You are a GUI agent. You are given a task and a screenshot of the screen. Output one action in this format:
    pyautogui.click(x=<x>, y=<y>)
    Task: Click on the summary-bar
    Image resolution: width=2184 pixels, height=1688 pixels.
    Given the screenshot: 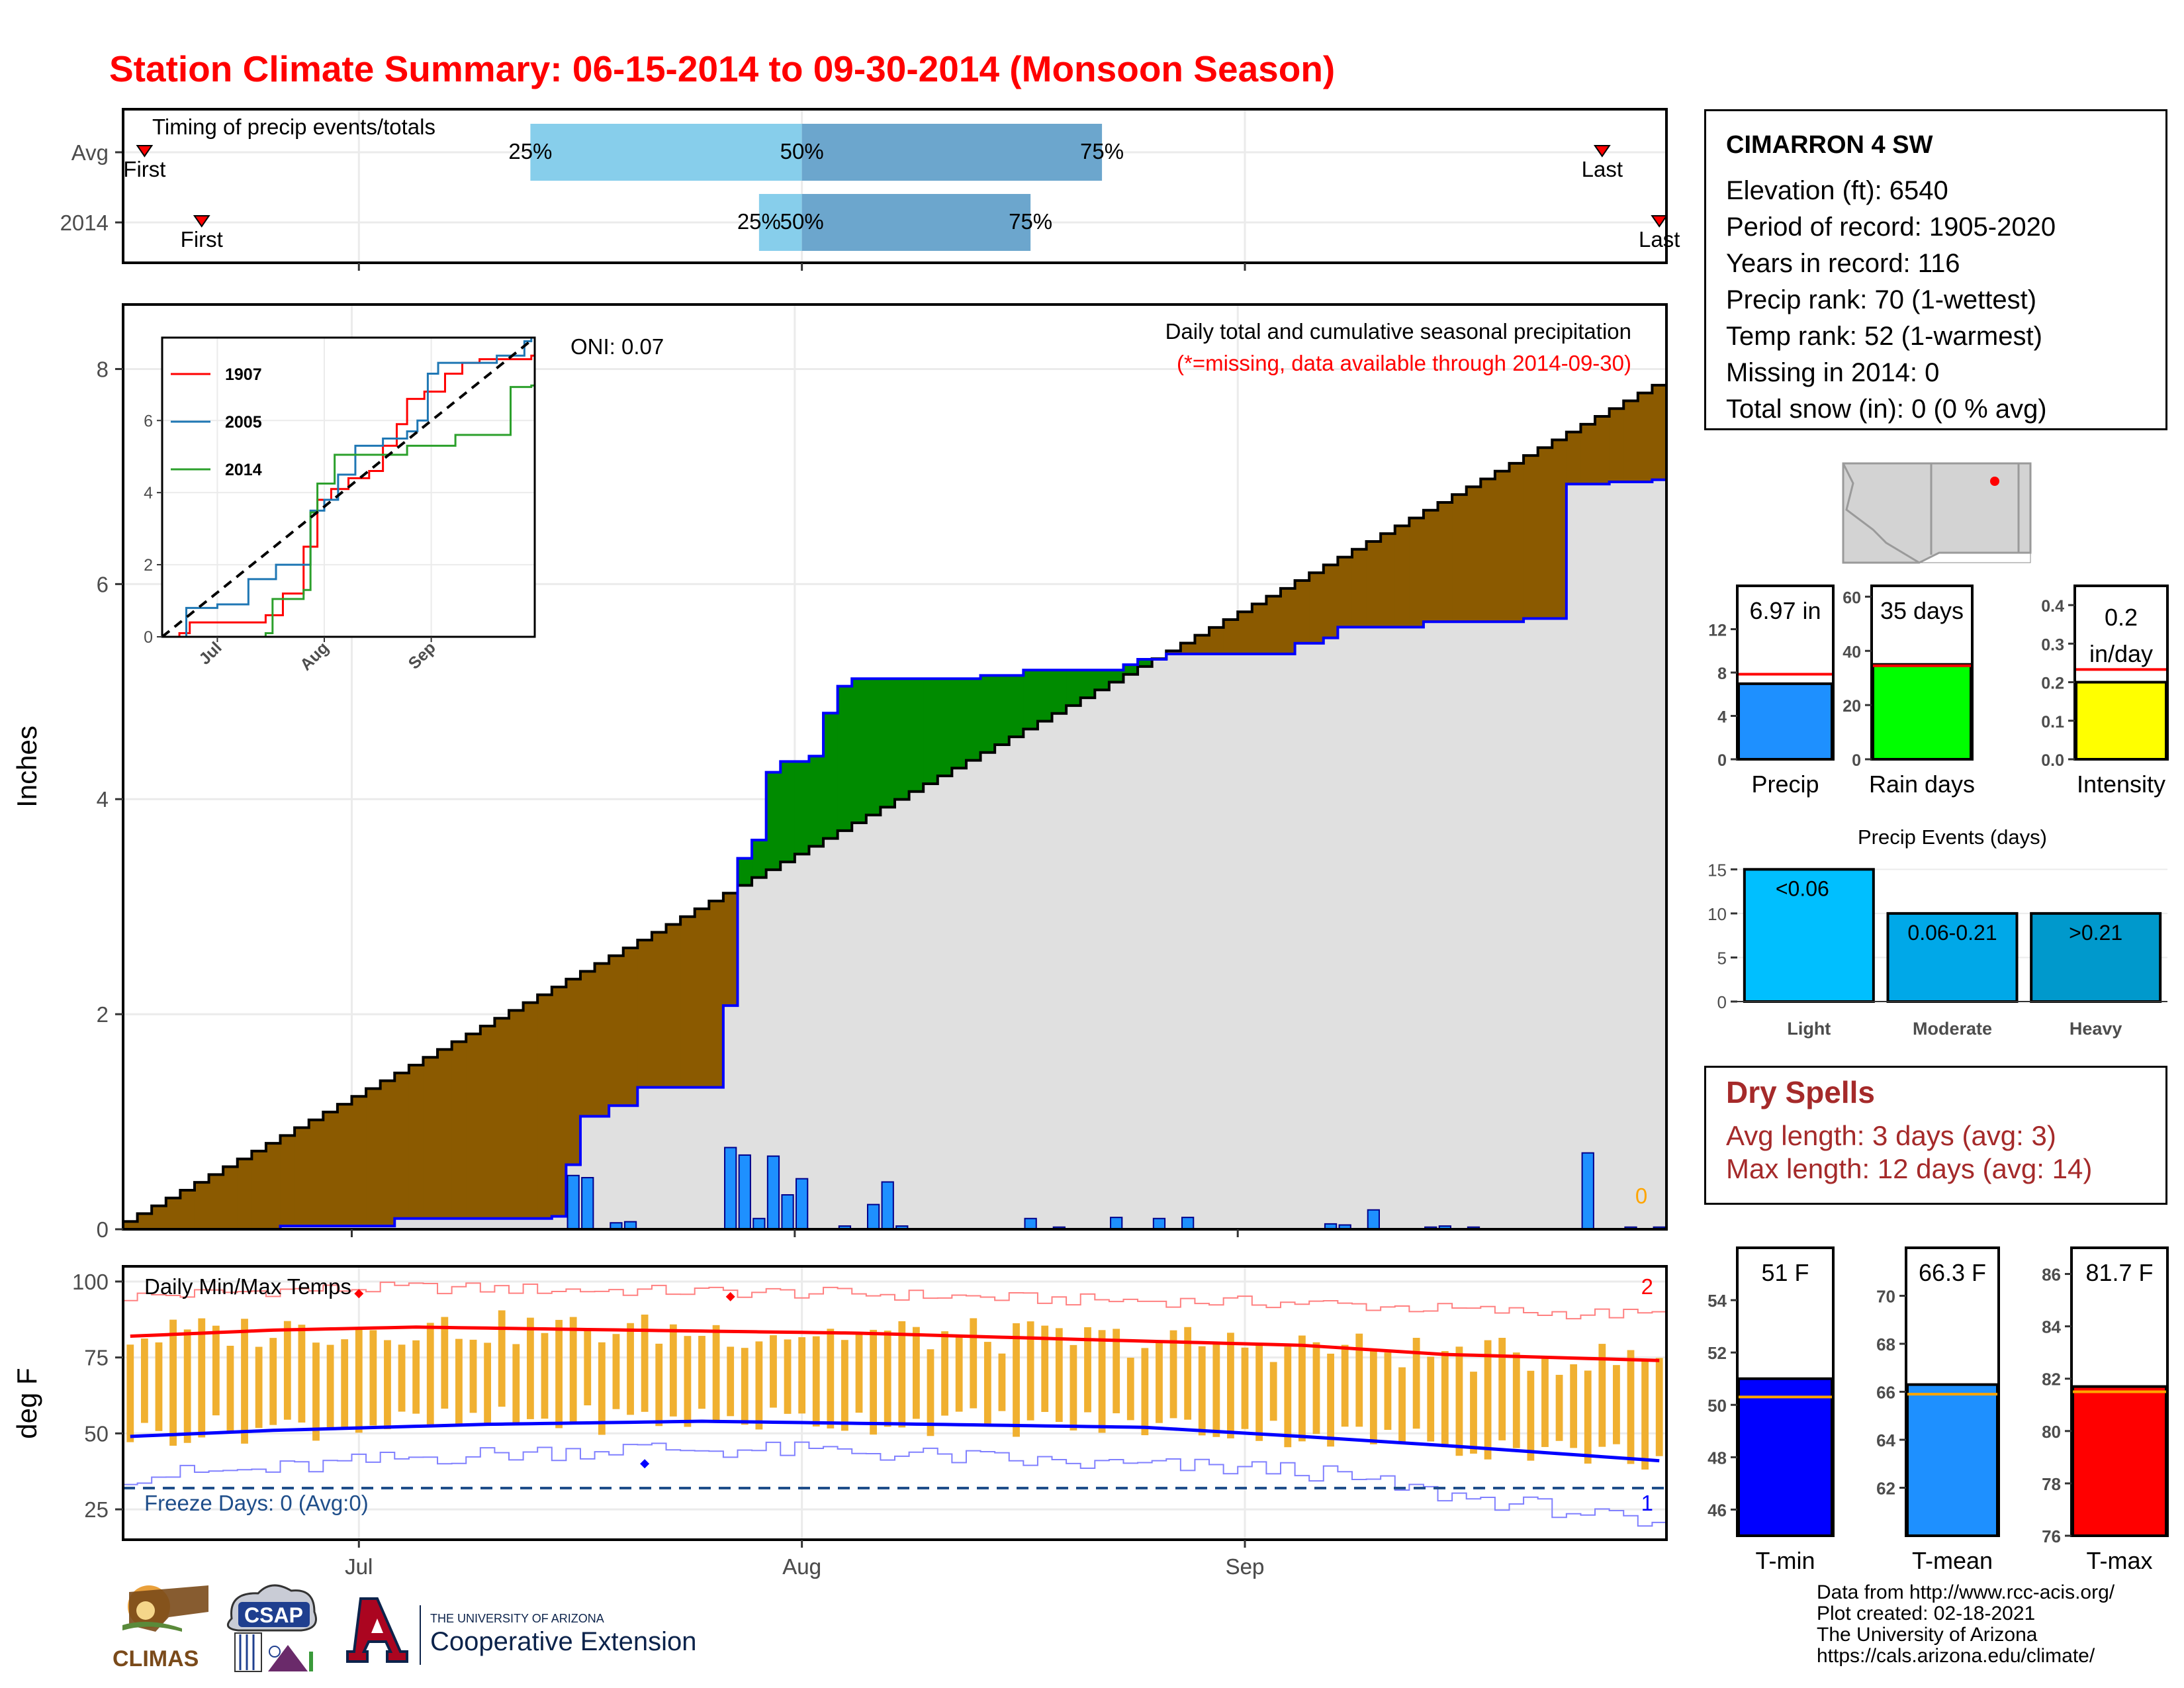 What is the action you would take?
    pyautogui.click(x=1922, y=712)
    